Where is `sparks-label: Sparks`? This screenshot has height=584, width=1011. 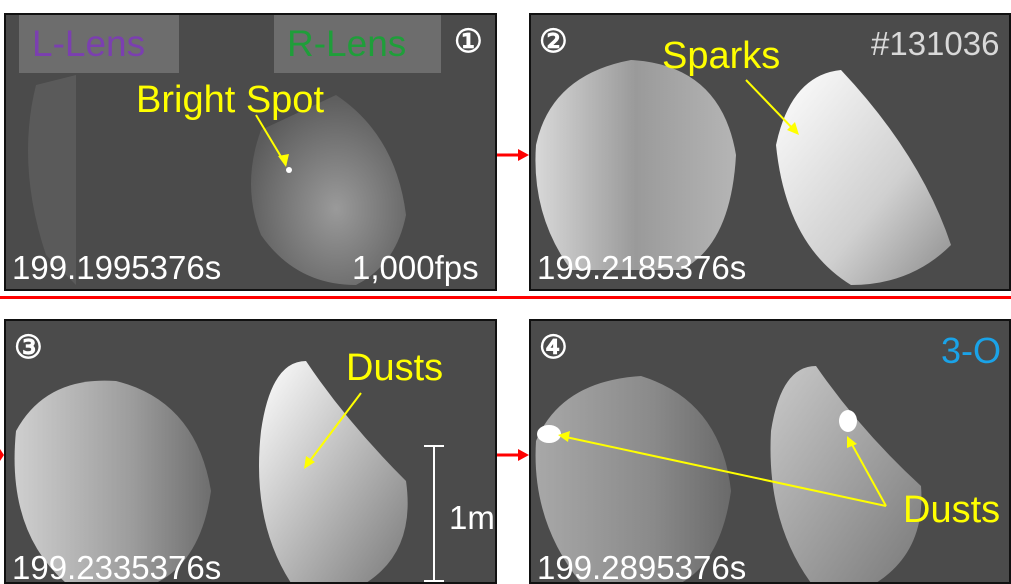 sparks-label: Sparks is located at coordinates (721, 56).